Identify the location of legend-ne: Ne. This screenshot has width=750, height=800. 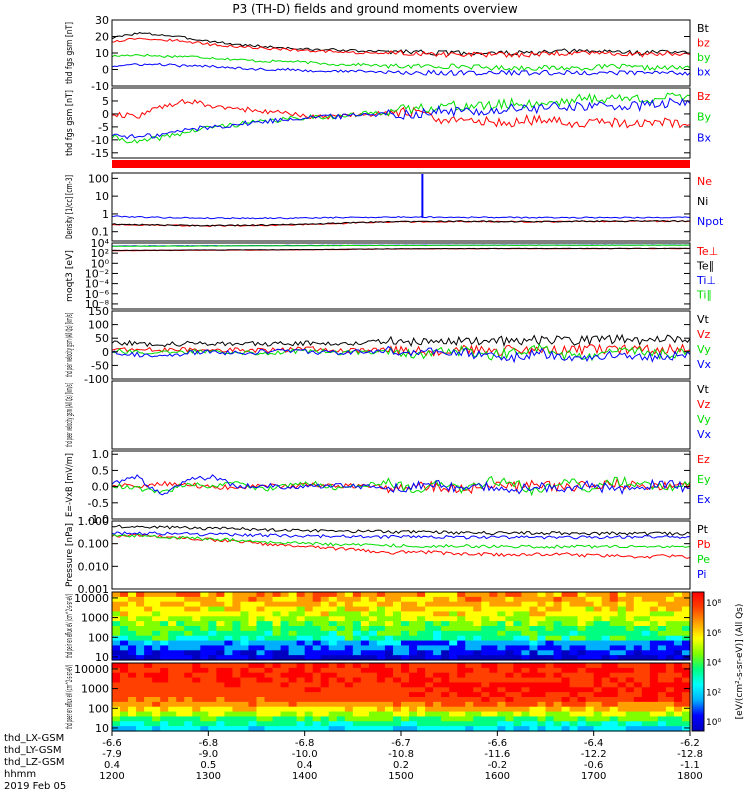
(704, 181).